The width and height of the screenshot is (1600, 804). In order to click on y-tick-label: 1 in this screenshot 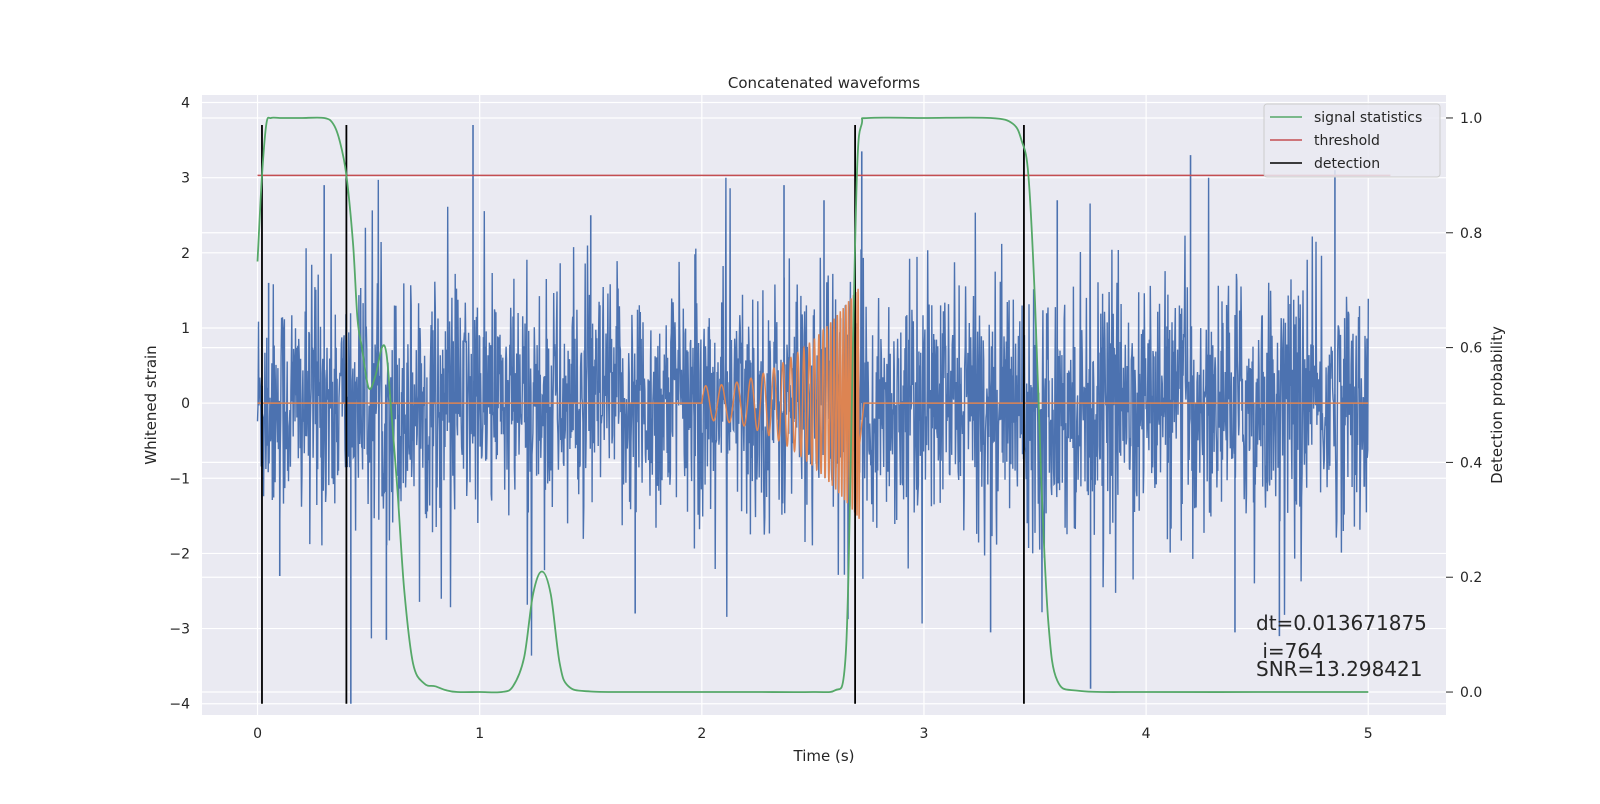, I will do `click(185, 329)`.